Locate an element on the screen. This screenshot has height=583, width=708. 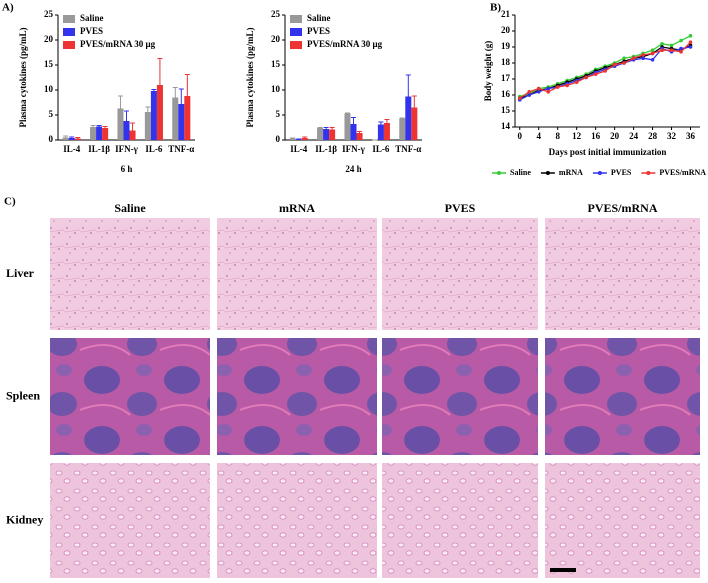
y-tick-label: 5 is located at coordinates (51, 114).